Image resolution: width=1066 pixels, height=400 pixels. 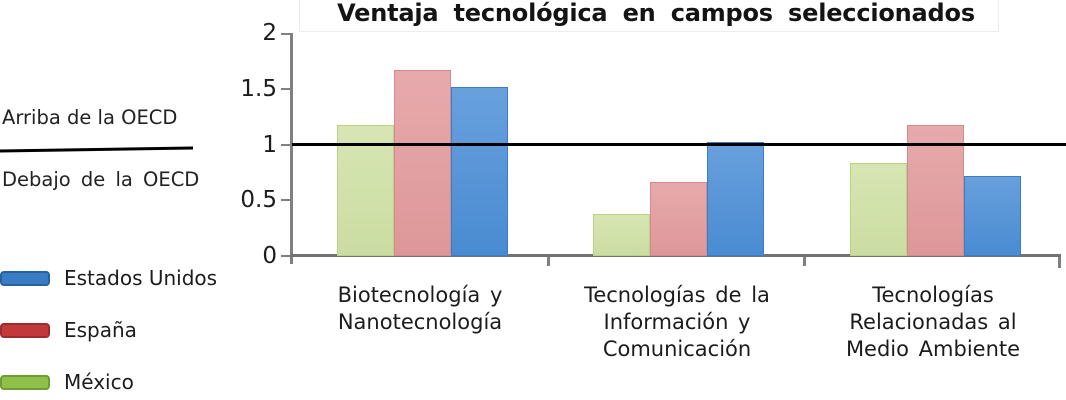 I want to click on y-tick-label: 2, so click(x=269, y=33).